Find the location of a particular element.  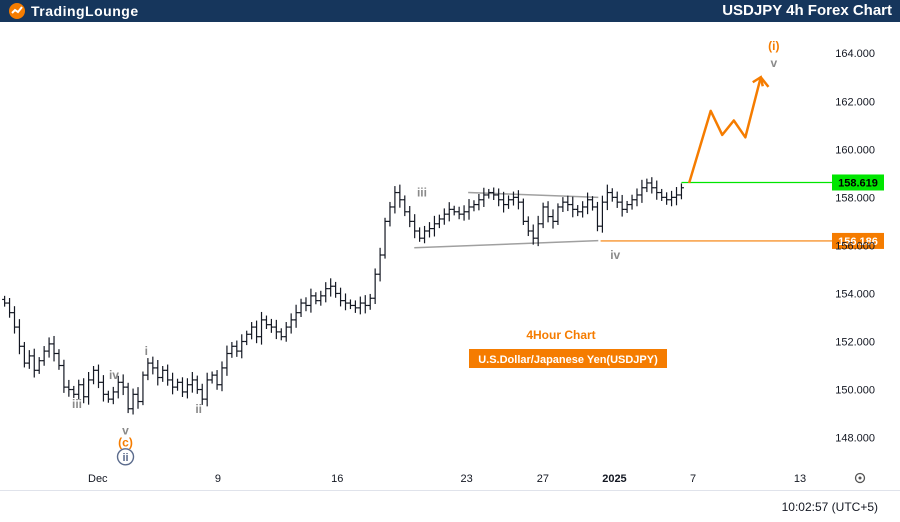

wave-circle is located at coordinates (125, 457).